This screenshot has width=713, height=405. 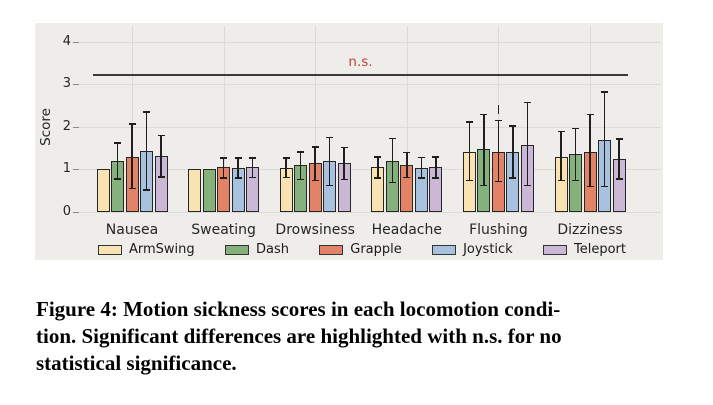 What do you see at coordinates (498, 230) in the screenshot?
I see `x-category-label: Flushing` at bounding box center [498, 230].